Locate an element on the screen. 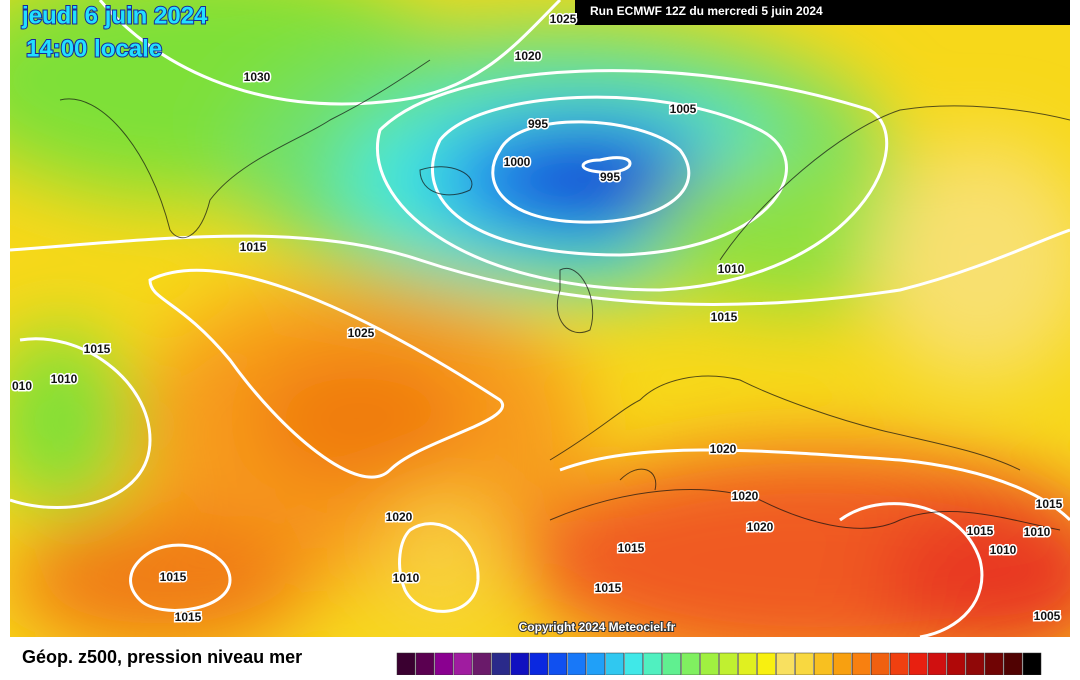 The height and width of the screenshot is (680, 1080). valid-time: 14:00 locale is located at coordinates (94, 48).